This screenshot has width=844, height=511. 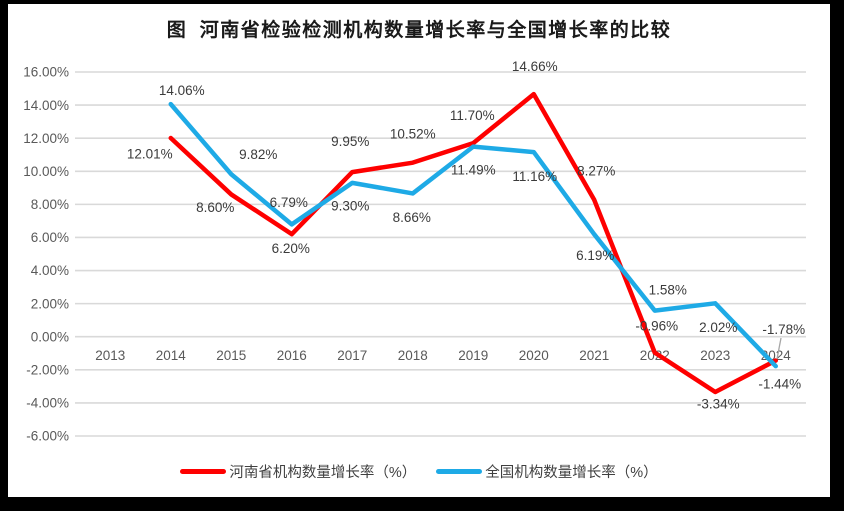 I want to click on data-label-leader-line, so click(x=779, y=348).